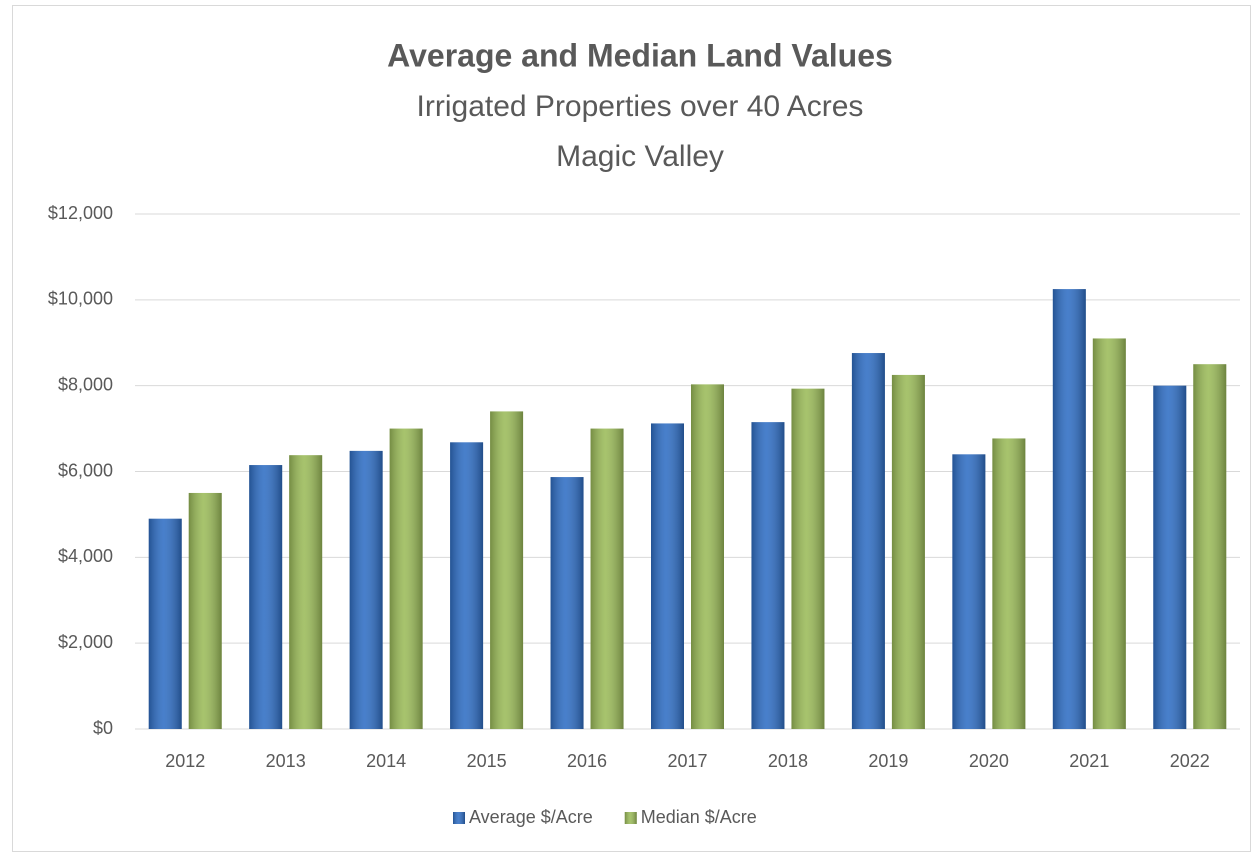  What do you see at coordinates (531, 817) in the screenshot?
I see `legend-label: Average $/Acre` at bounding box center [531, 817].